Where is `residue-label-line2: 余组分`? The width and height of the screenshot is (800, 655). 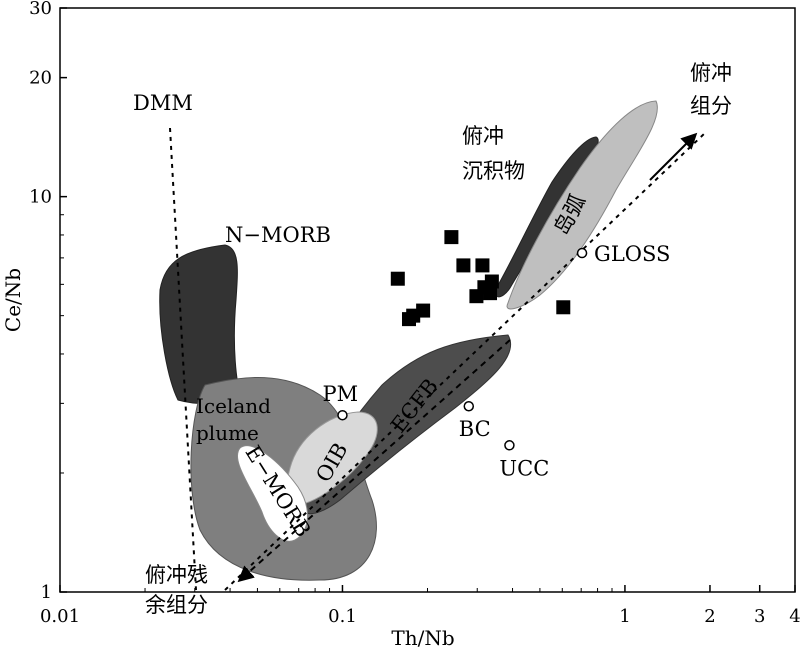
residue-label-line2: 余组分 is located at coordinates (176, 605).